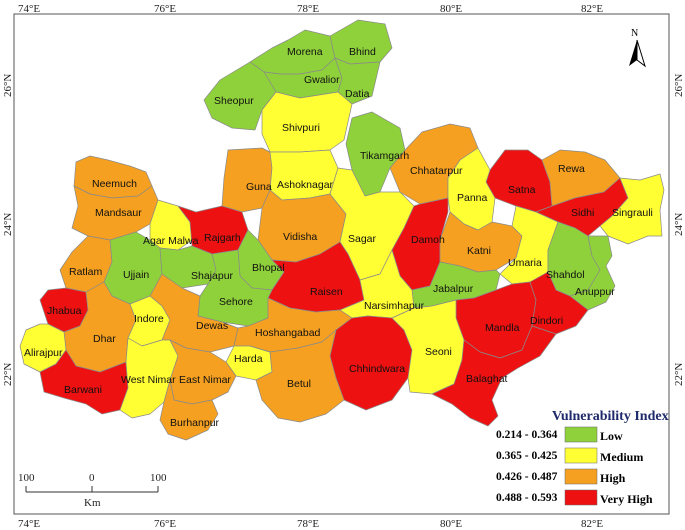  I want to click on district-label: Anuppur, so click(595, 292).